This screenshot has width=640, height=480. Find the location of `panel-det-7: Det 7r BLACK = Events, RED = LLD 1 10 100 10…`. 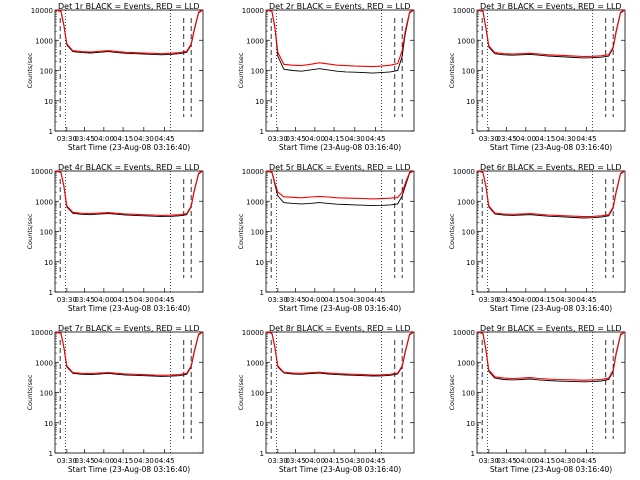

panel-det-7: Det 7r BLACK = Events, RED = LLD 1 10 100 10… is located at coordinates (115, 399).